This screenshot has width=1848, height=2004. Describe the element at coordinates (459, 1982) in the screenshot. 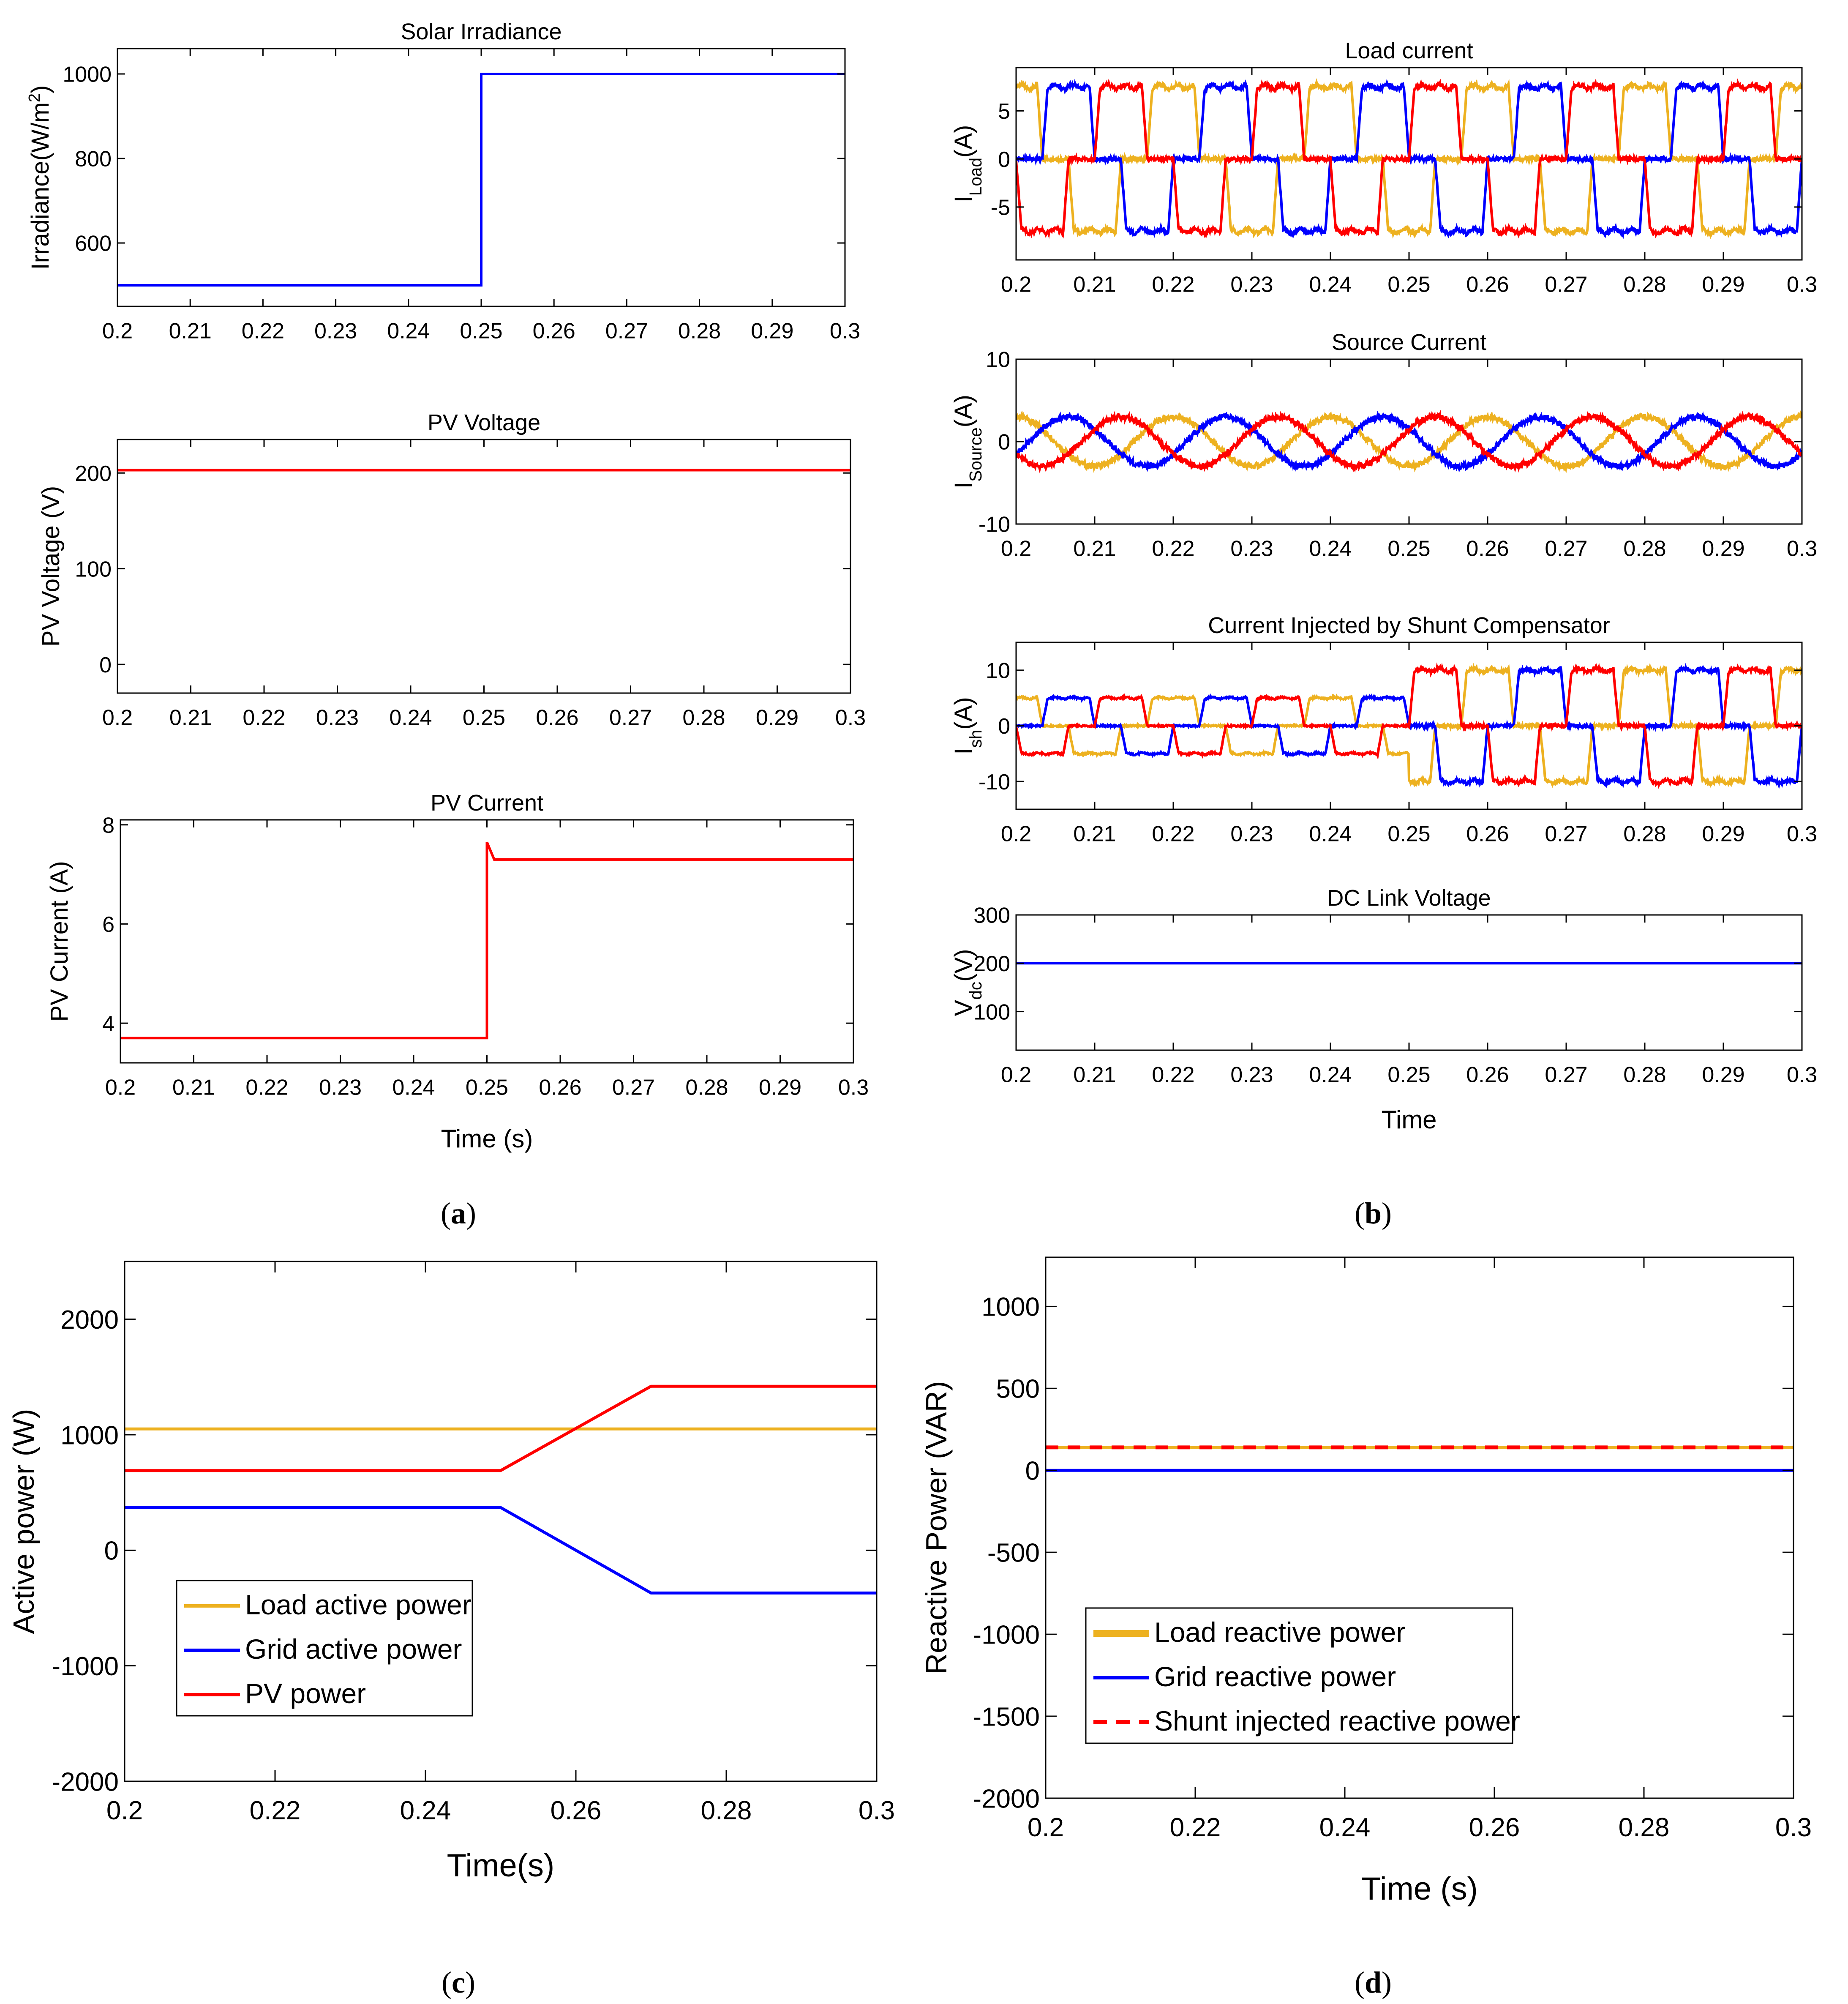

I see `panel-label-c-letter: c` at that location.